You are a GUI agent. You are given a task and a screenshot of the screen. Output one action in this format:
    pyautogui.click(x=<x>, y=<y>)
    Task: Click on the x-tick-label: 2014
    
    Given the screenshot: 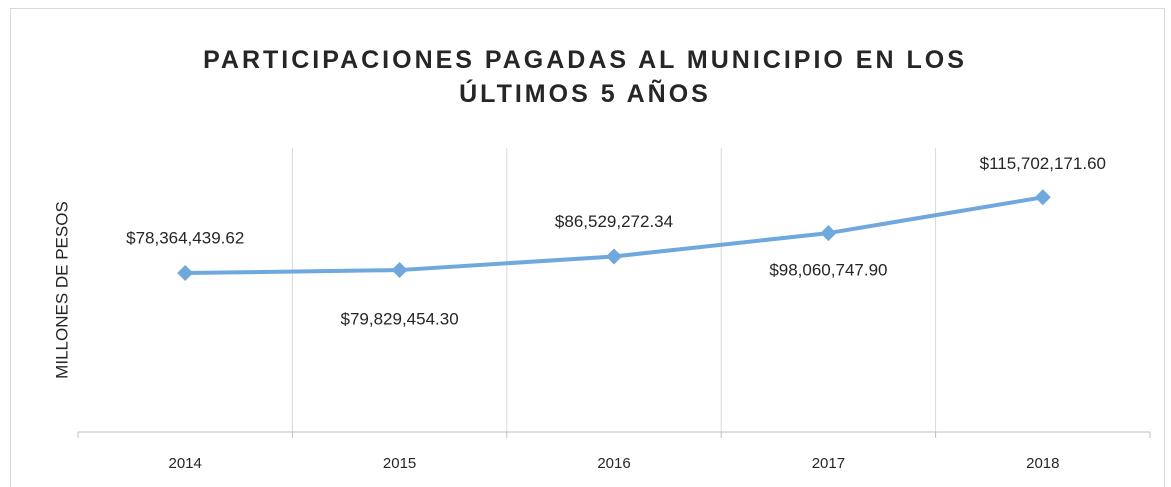 What is the action you would take?
    pyautogui.click(x=185, y=463)
    